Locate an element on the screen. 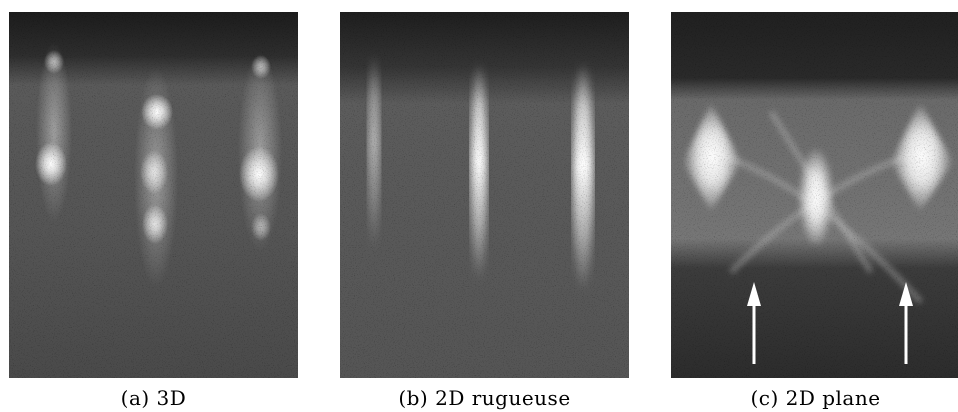  caption-c: (c) 2D plane is located at coordinates (815, 398).